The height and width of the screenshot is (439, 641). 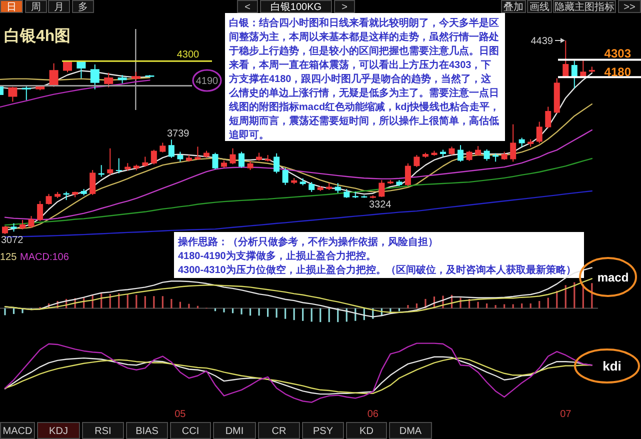 What do you see at coordinates (207, 82) in the screenshot?
I see `ref-line-label: 4190` at bounding box center [207, 82].